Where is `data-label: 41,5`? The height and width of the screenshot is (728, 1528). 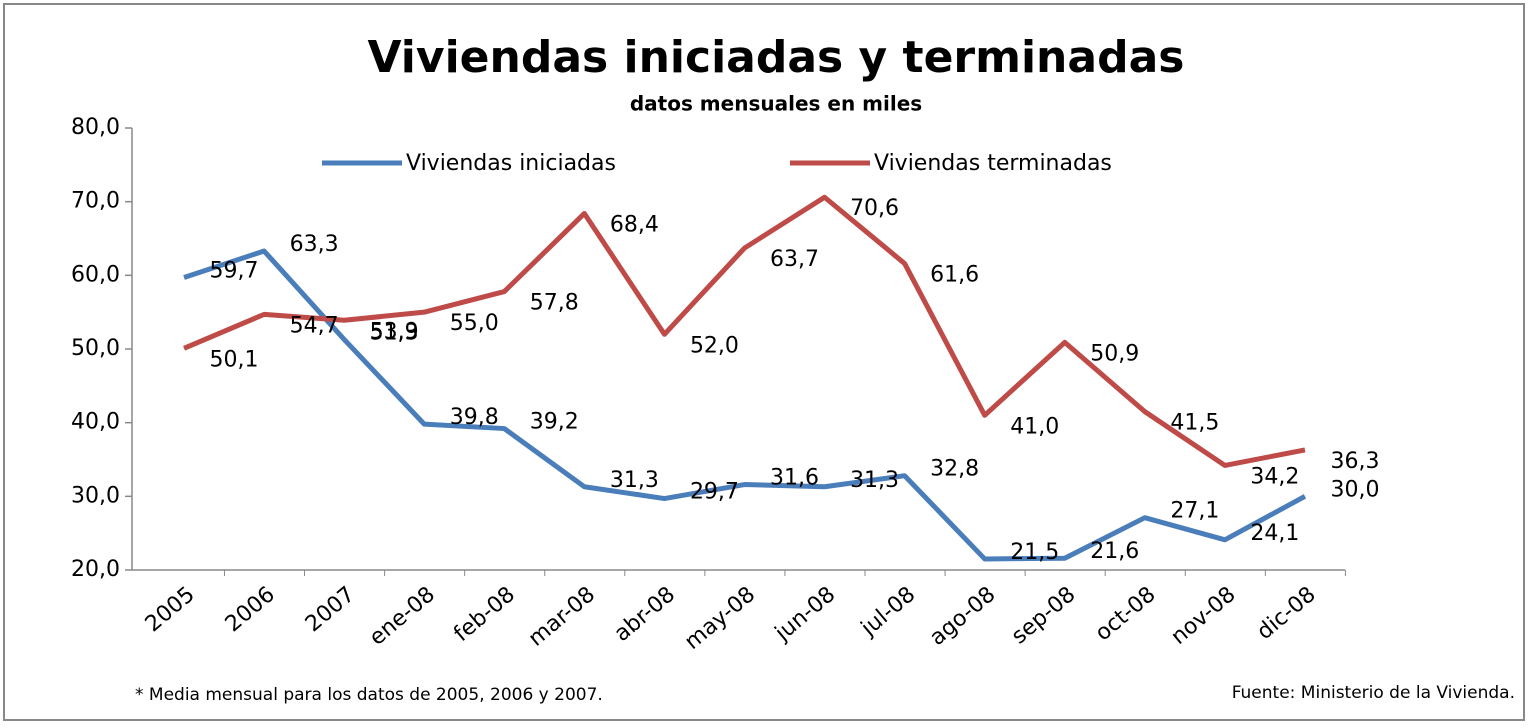
data-label: 41,5 is located at coordinates (1194, 423).